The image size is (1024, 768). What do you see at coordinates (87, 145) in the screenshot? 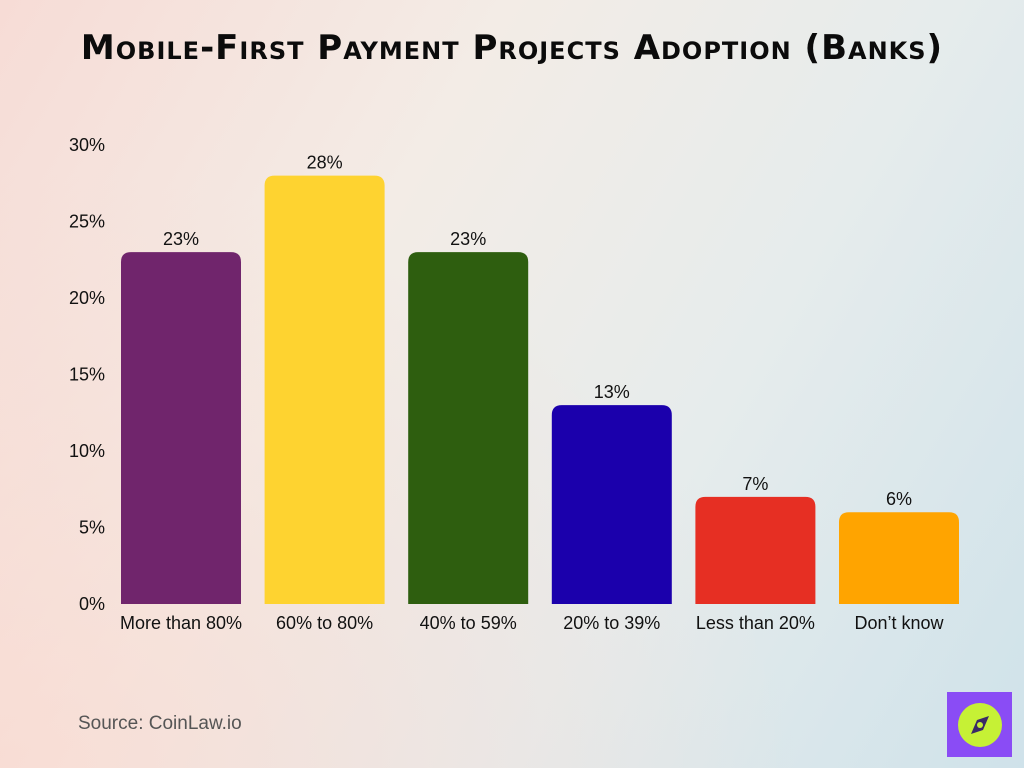
I see `y-tick-label: 30%` at bounding box center [87, 145].